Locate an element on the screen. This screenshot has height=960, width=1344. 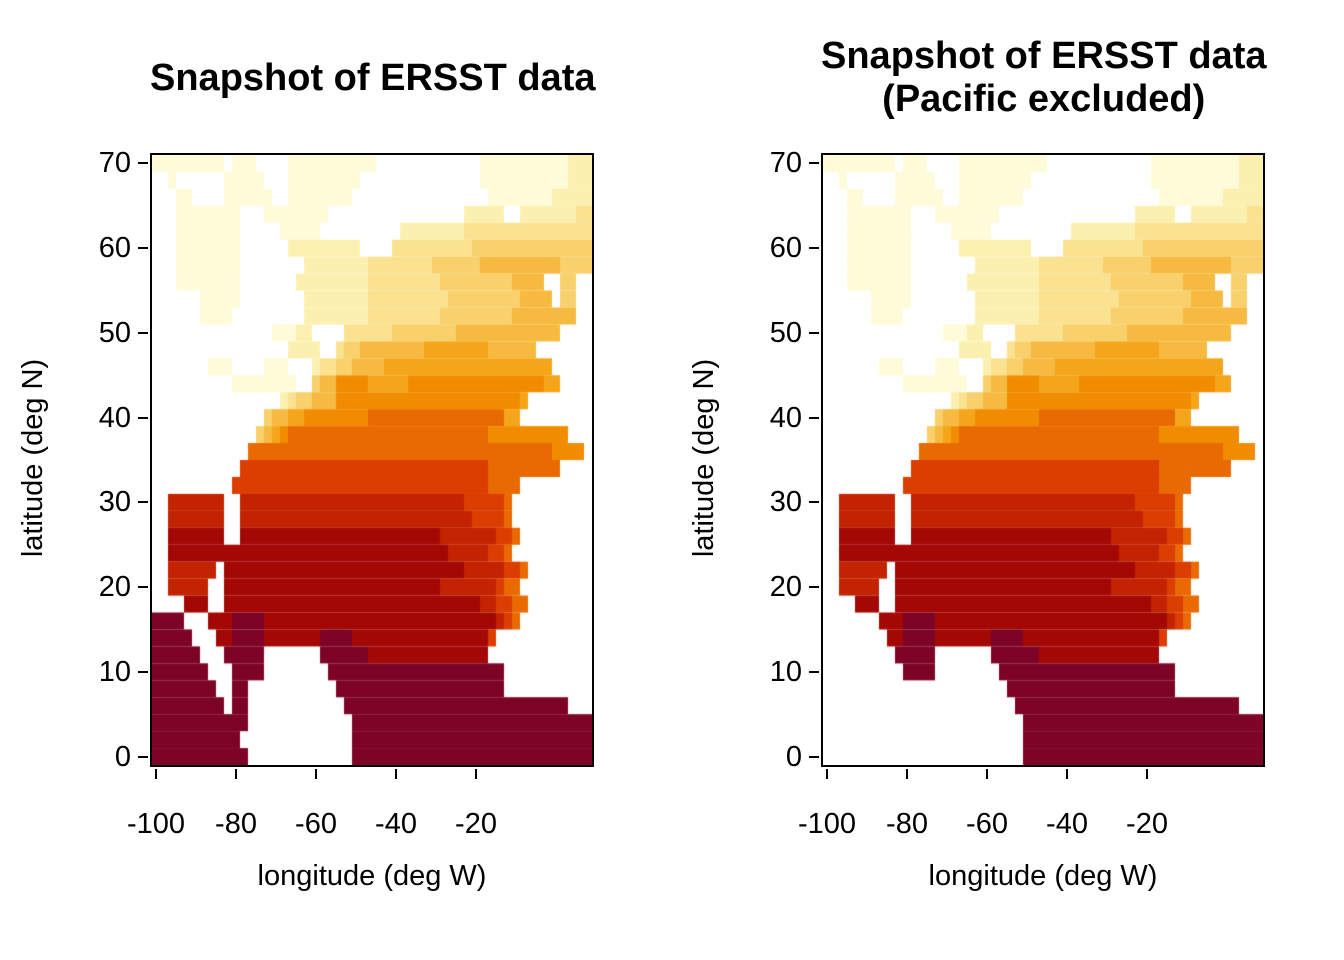
right-y-axis-label: latitude (deg N) is located at coordinates (704, 458).